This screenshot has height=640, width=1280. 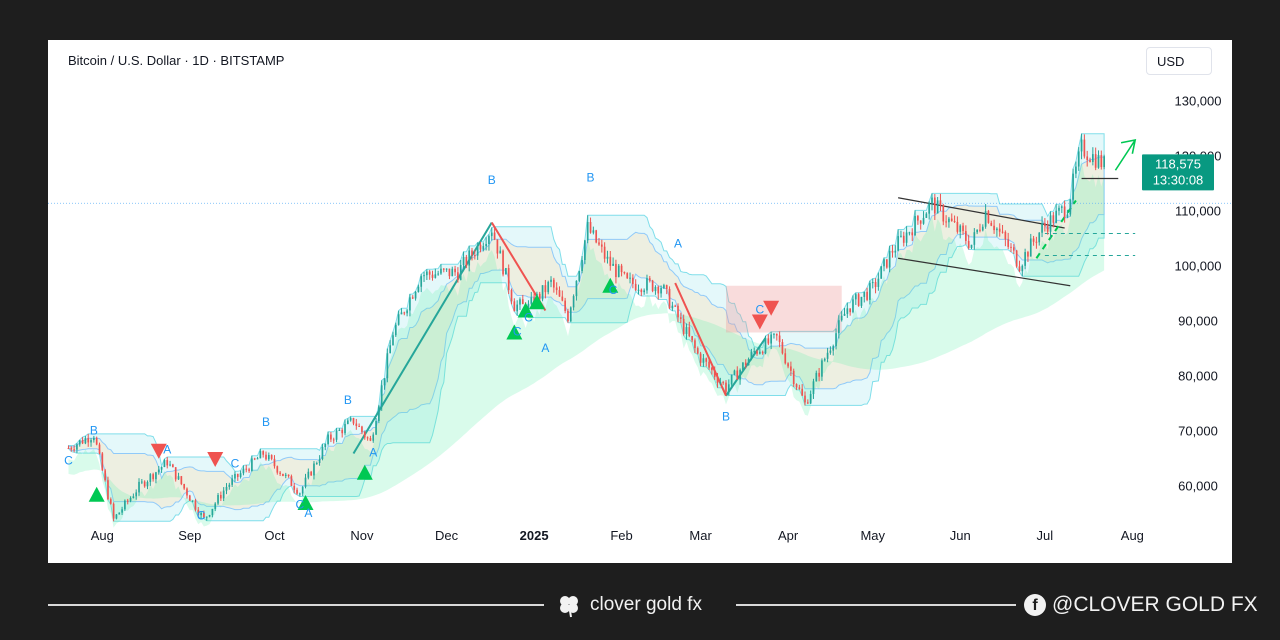 I want to click on currency-selector: USD, so click(x=1179, y=61).